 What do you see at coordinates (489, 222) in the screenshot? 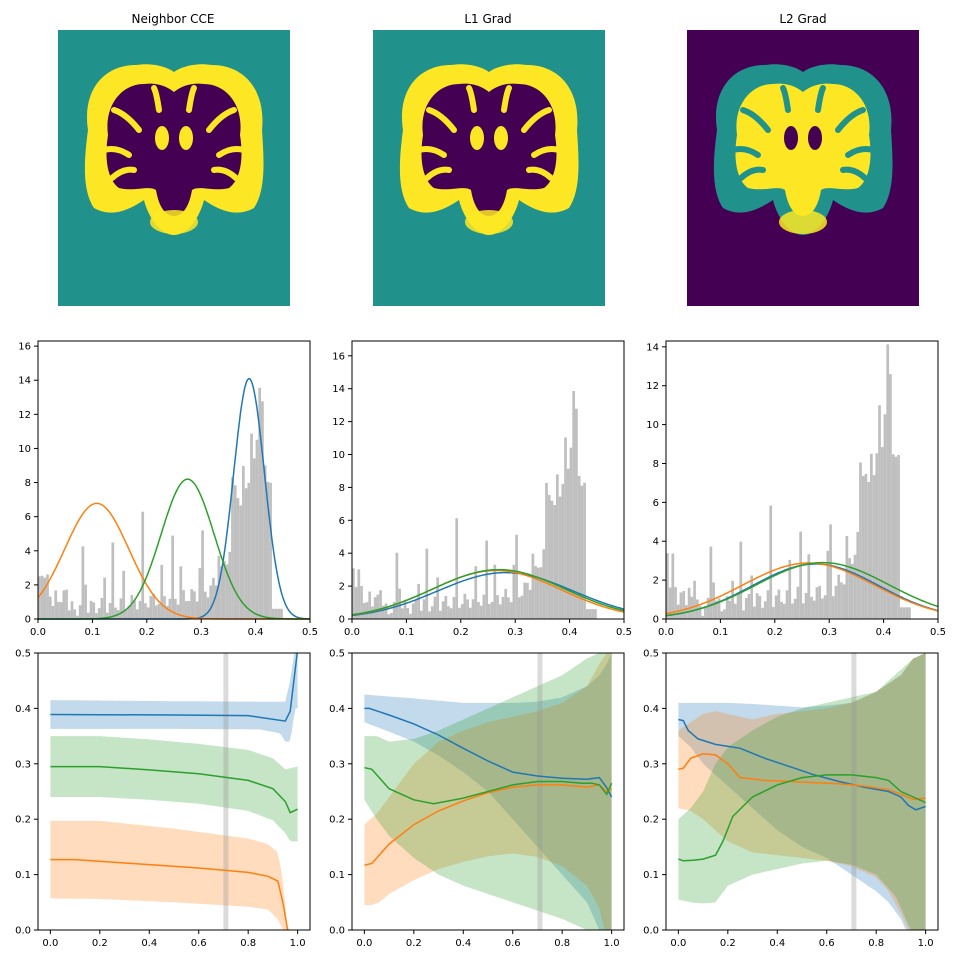
I see `cerebellum` at bounding box center [489, 222].